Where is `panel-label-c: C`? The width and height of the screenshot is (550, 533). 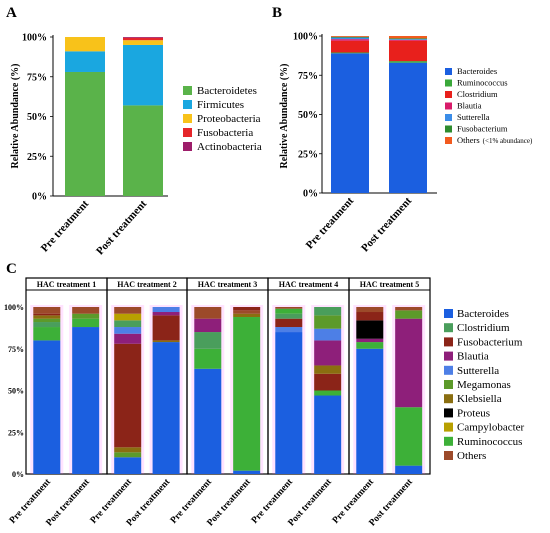 panel-label-c: C is located at coordinates (11, 269).